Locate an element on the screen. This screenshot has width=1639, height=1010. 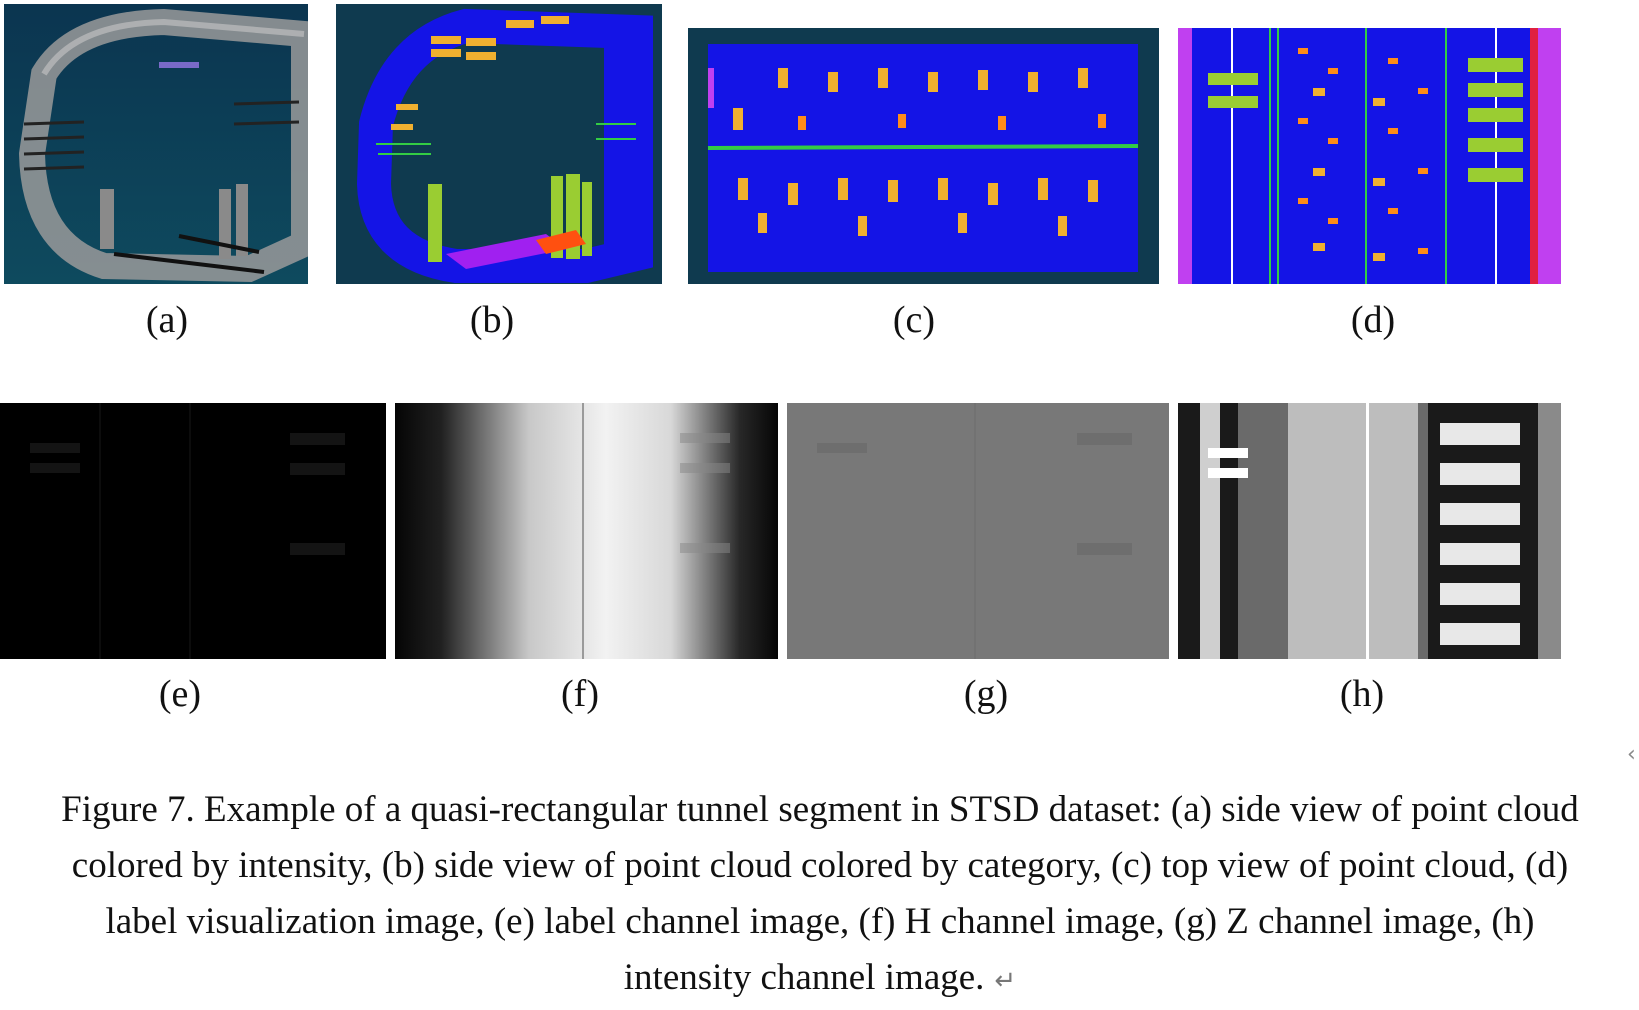
panel-d-image is located at coordinates (1369, 156).